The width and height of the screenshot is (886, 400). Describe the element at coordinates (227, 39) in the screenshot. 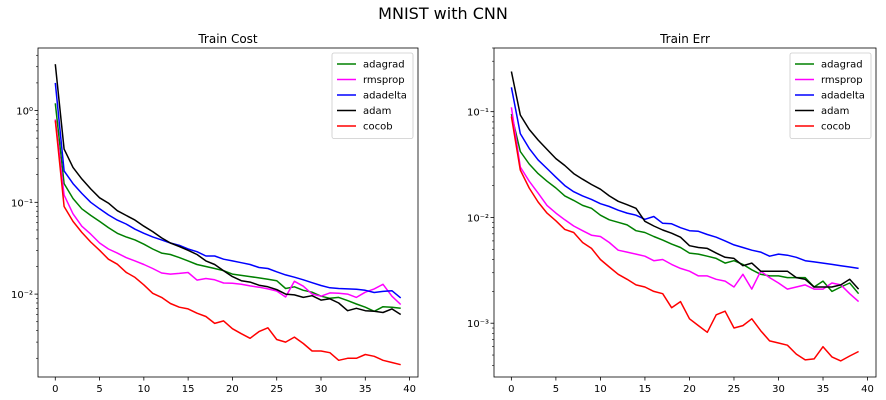

I see `panel-title: Train Cost` at that location.